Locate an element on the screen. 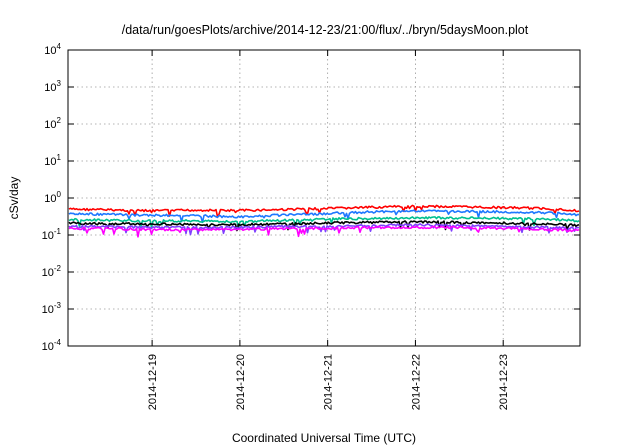  y-tick-label: 10¹ is located at coordinates (52, 160).